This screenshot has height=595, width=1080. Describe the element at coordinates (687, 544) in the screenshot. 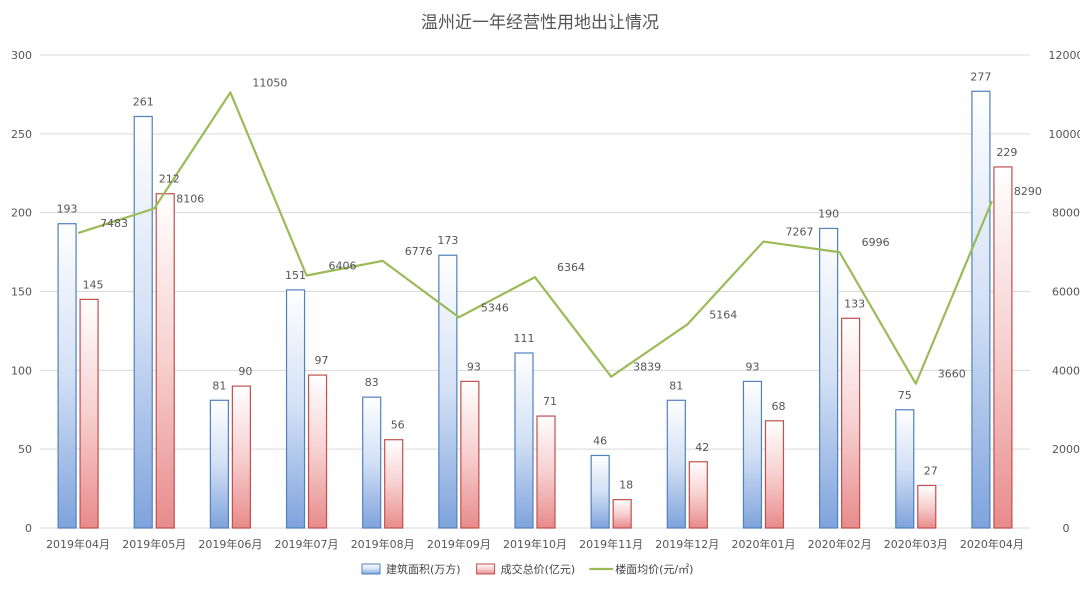

I see `x-tick-label: 2019年12月` at that location.